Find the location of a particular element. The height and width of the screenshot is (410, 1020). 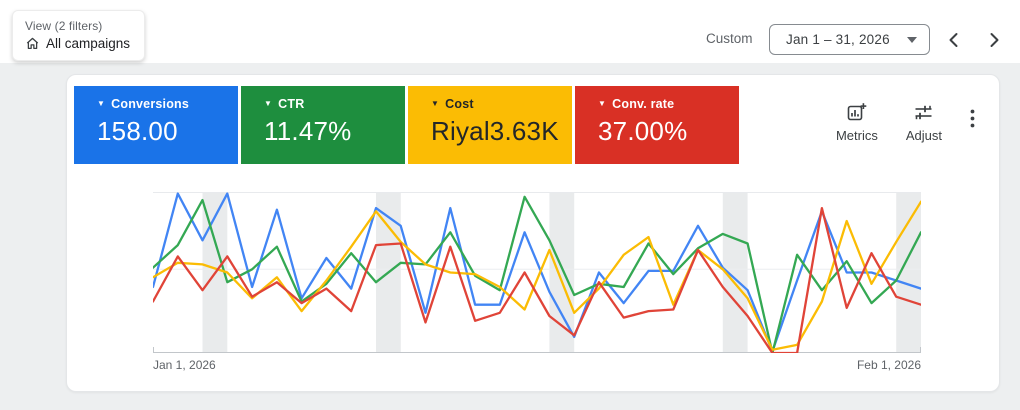

kebab-menu-icon is located at coordinates (972, 118).